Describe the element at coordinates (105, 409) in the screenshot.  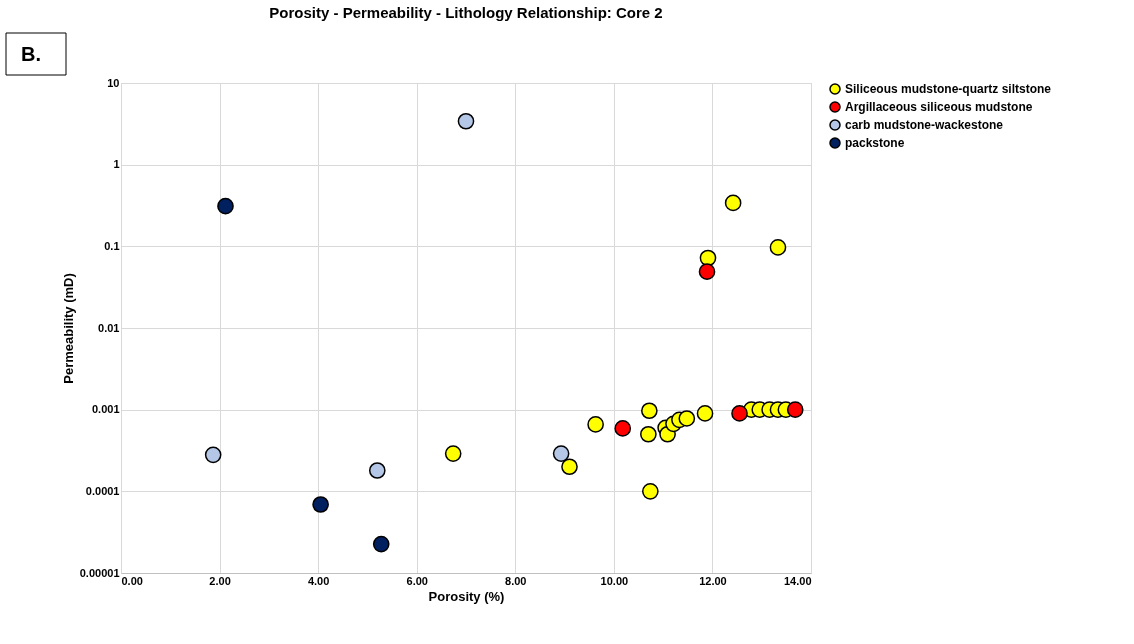
I see `y-tick-label: 0.001` at that location.